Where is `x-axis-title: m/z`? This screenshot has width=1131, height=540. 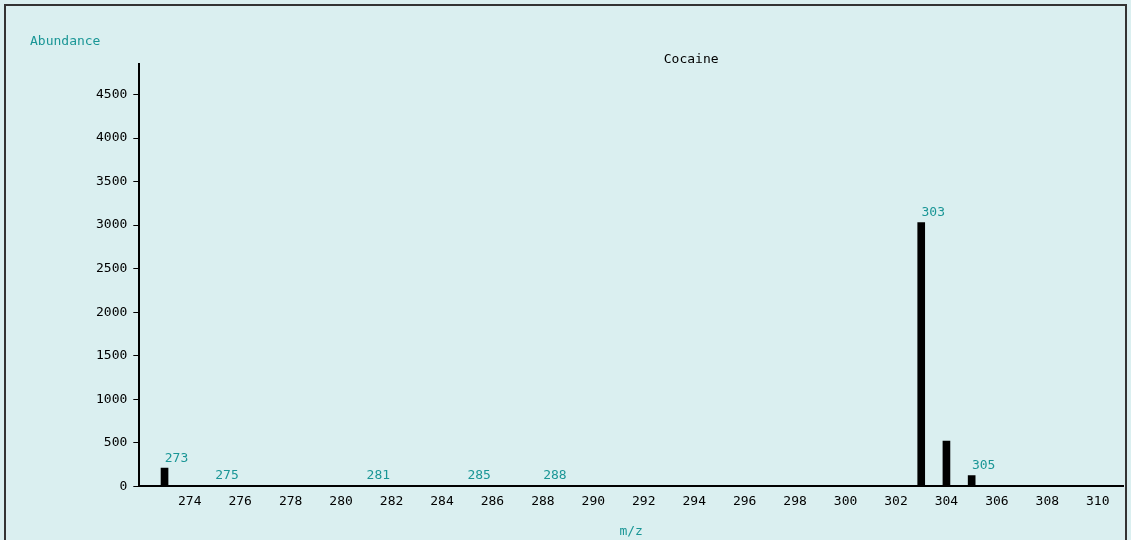 x-axis-title: m/z is located at coordinates (631, 530).